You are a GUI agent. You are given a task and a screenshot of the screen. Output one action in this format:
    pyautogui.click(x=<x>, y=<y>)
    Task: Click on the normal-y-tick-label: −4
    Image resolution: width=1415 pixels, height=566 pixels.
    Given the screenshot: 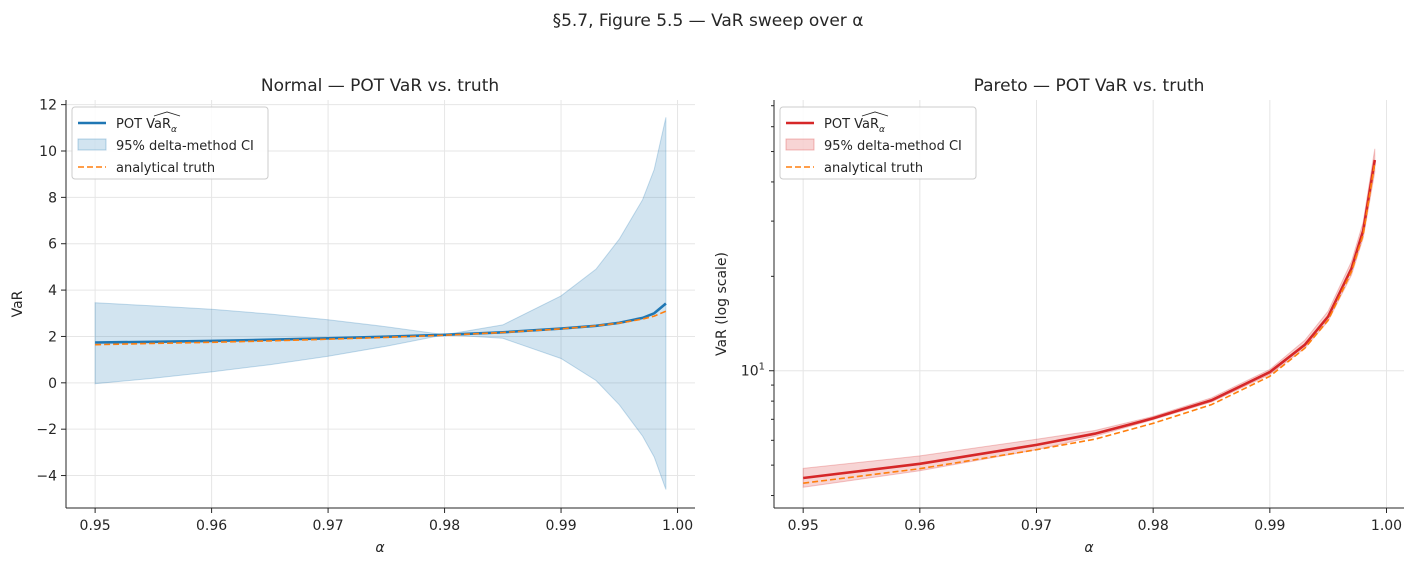 What is the action you would take?
    pyautogui.click(x=46, y=477)
    